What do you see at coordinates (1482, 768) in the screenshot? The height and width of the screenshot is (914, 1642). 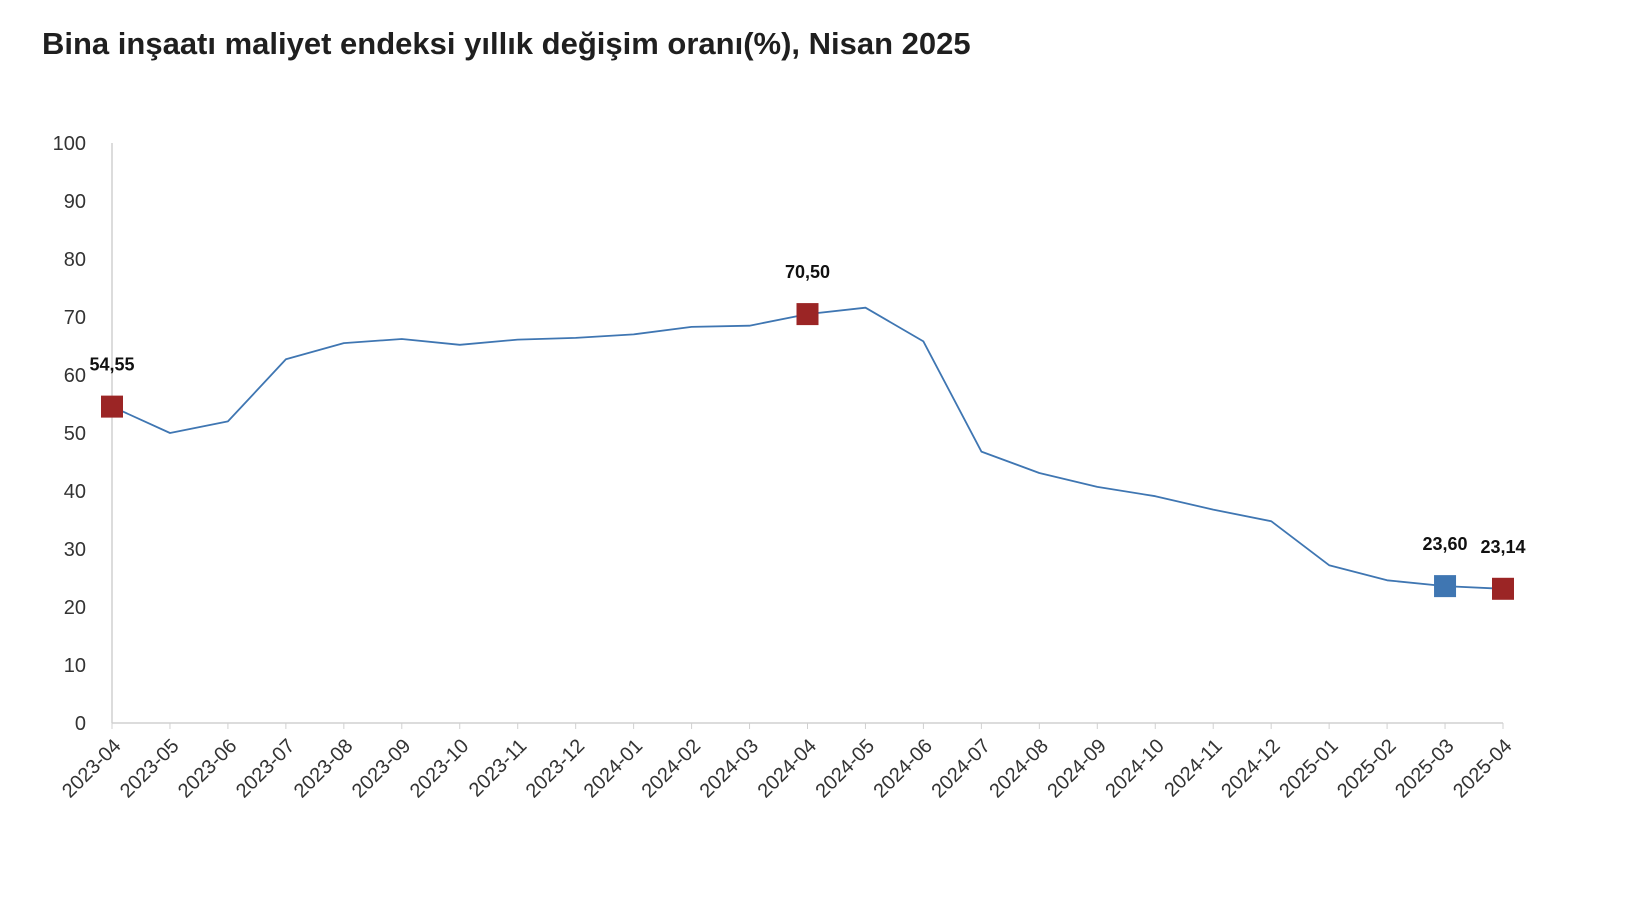 I see `x-tick-label: 2025-04` at bounding box center [1482, 768].